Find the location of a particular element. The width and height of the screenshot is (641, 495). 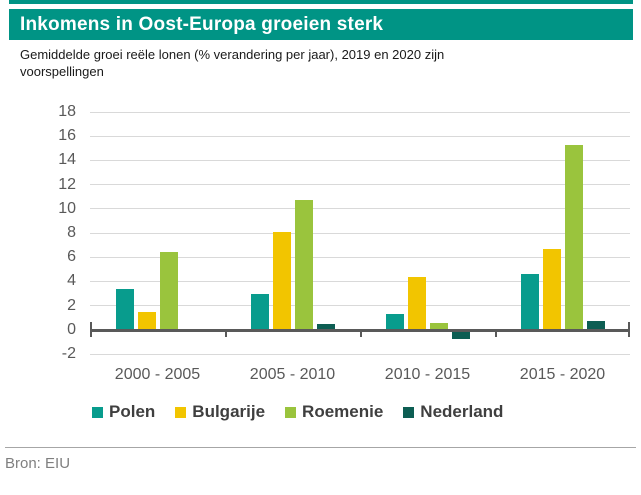

source-label: Bron: EIU is located at coordinates (38, 463).